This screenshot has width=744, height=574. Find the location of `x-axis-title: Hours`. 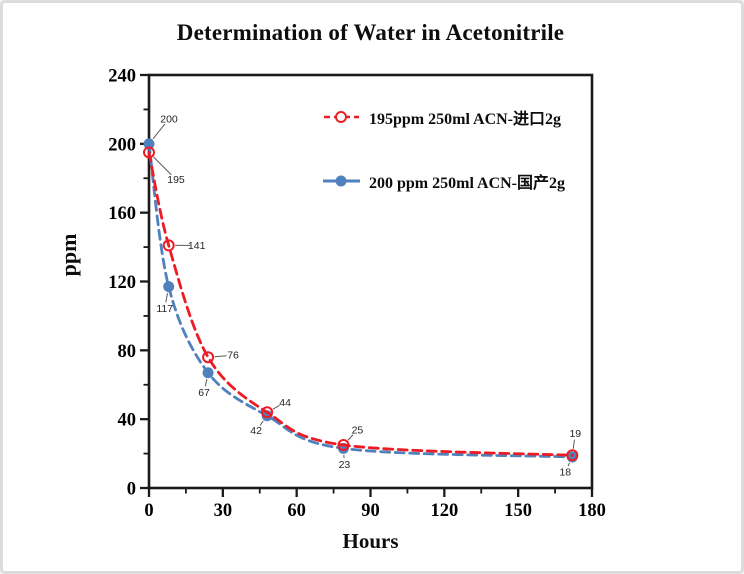

x-axis-title: Hours is located at coordinates (370, 541).